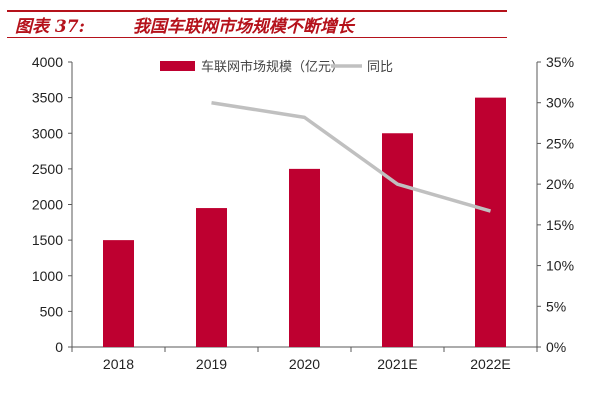 The height and width of the screenshot is (400, 600). I want to click on bar-2022E, so click(490, 222).